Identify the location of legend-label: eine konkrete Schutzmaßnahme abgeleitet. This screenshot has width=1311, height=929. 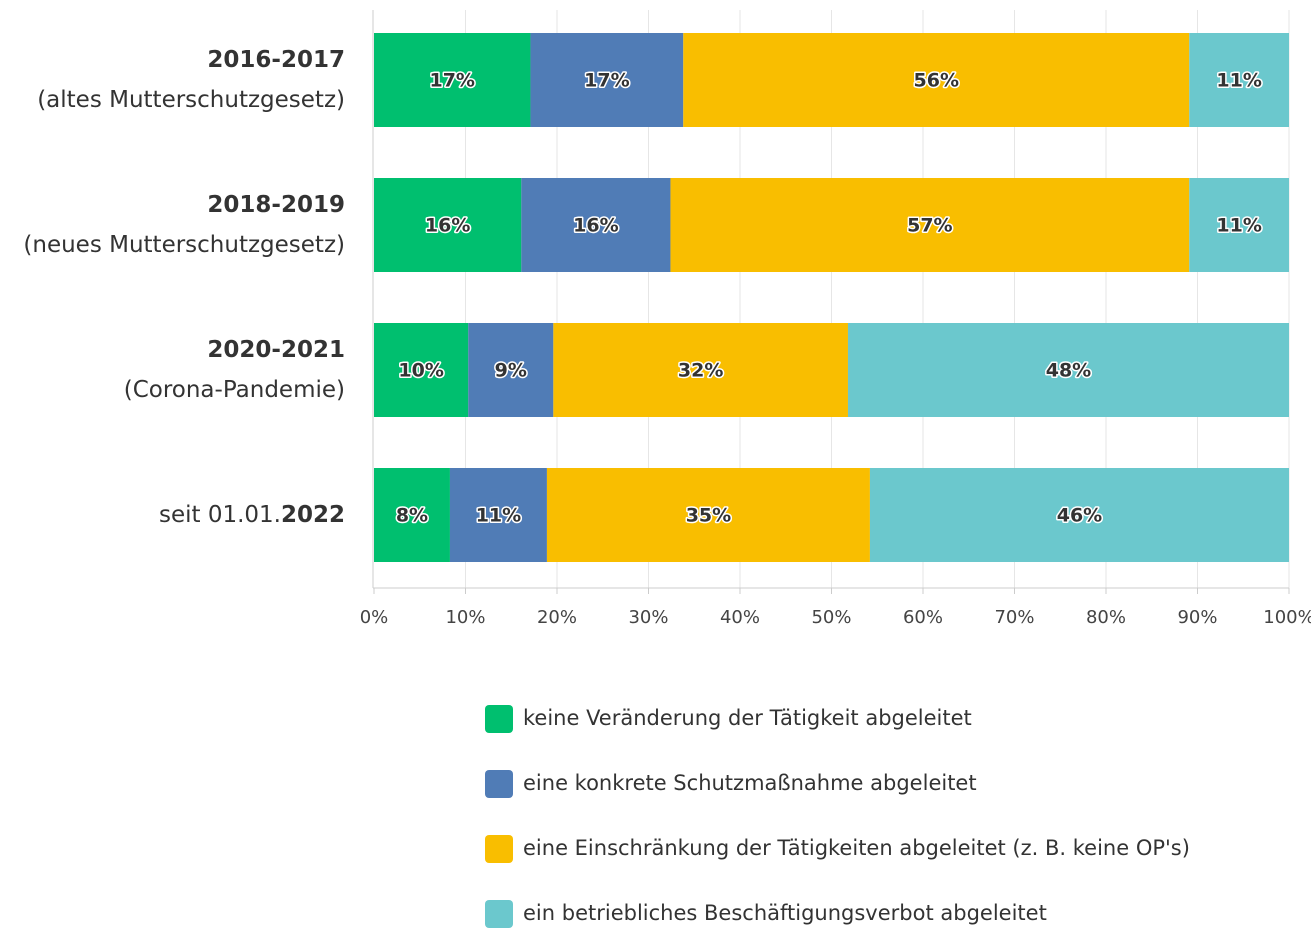
(750, 783).